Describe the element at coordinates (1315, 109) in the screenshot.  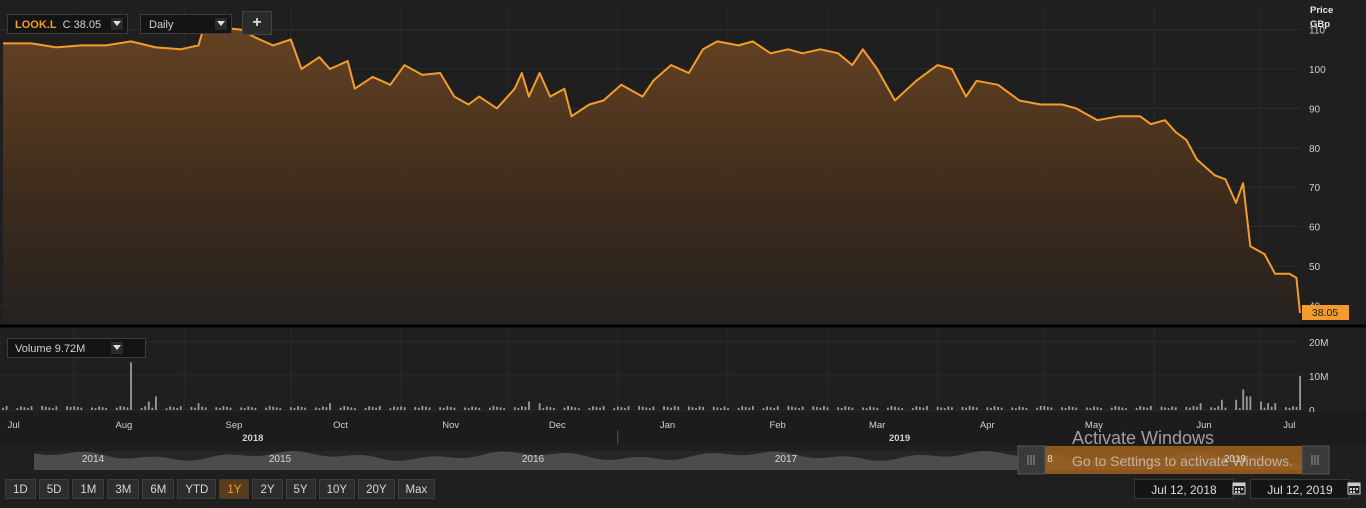
I see `price-tick-label: 90` at that location.